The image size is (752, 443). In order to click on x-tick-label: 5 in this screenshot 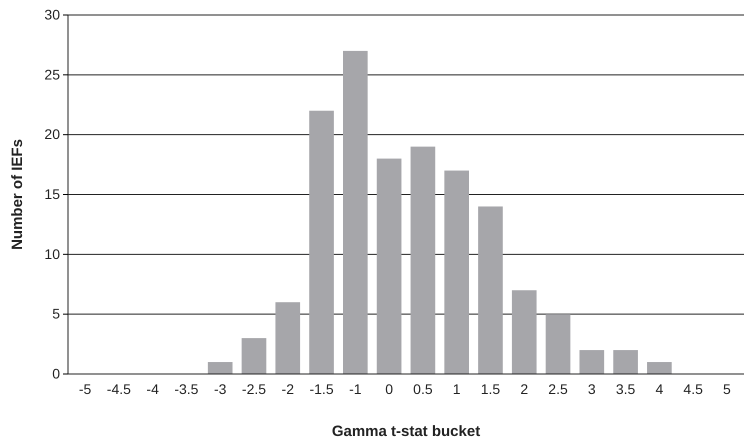, I will do `click(727, 388)`.